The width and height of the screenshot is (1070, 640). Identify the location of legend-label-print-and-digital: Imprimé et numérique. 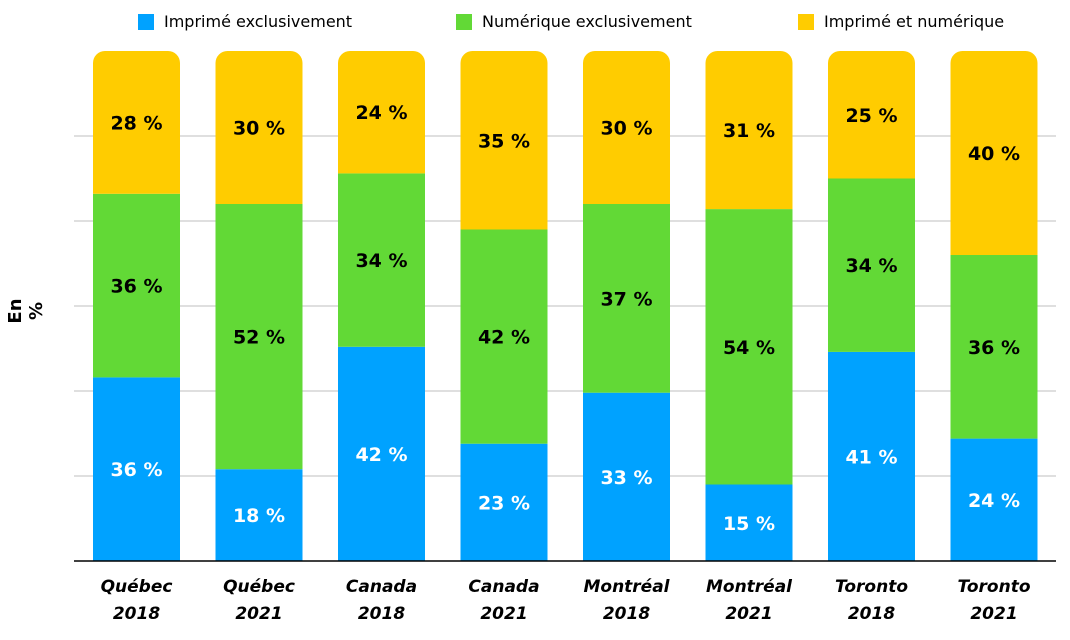
(914, 21).